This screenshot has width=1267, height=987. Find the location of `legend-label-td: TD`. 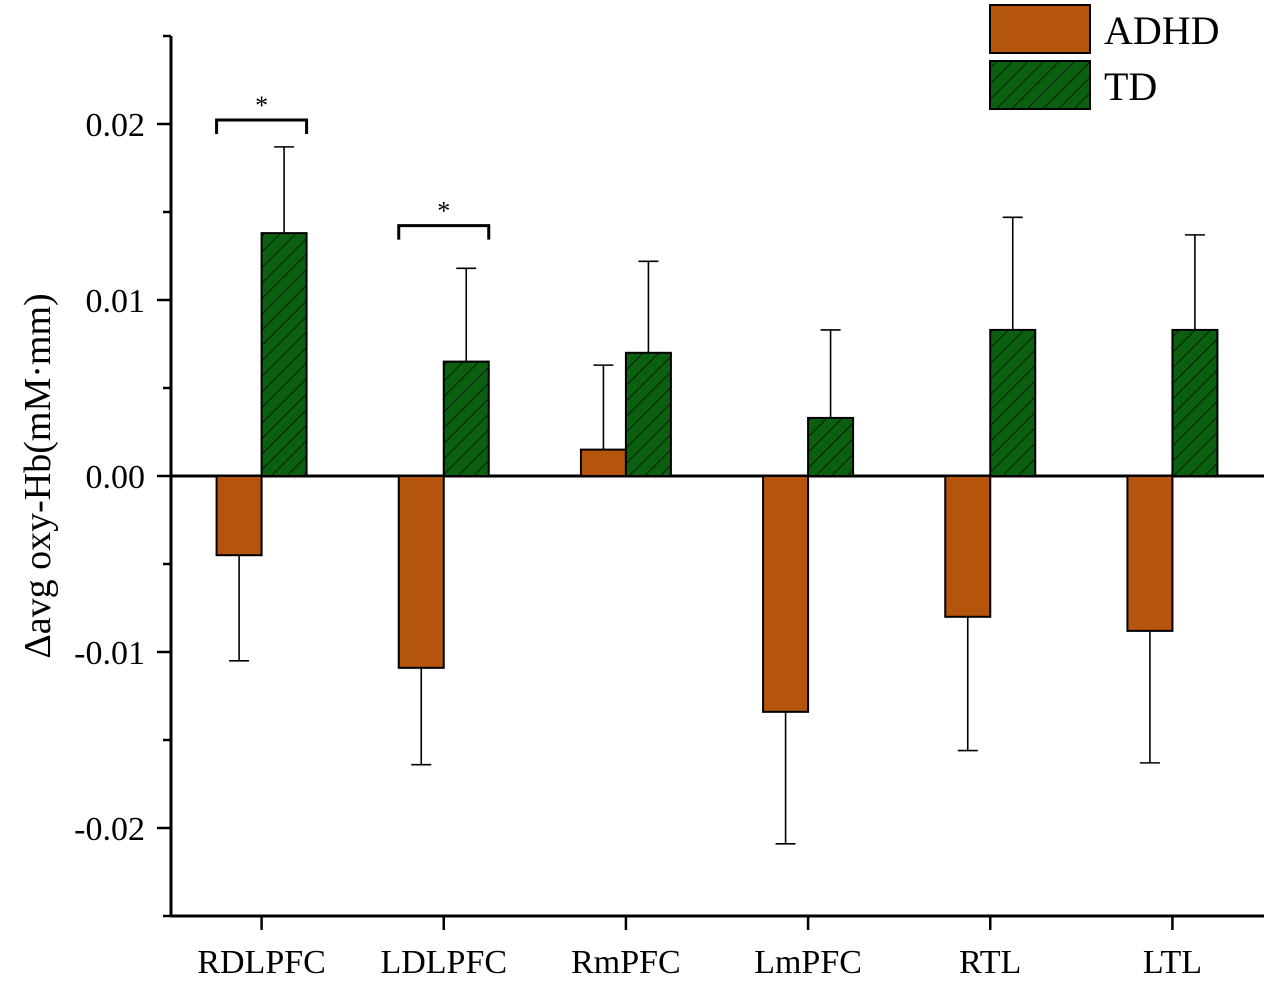

legend-label-td: TD is located at coordinates (1130, 86).